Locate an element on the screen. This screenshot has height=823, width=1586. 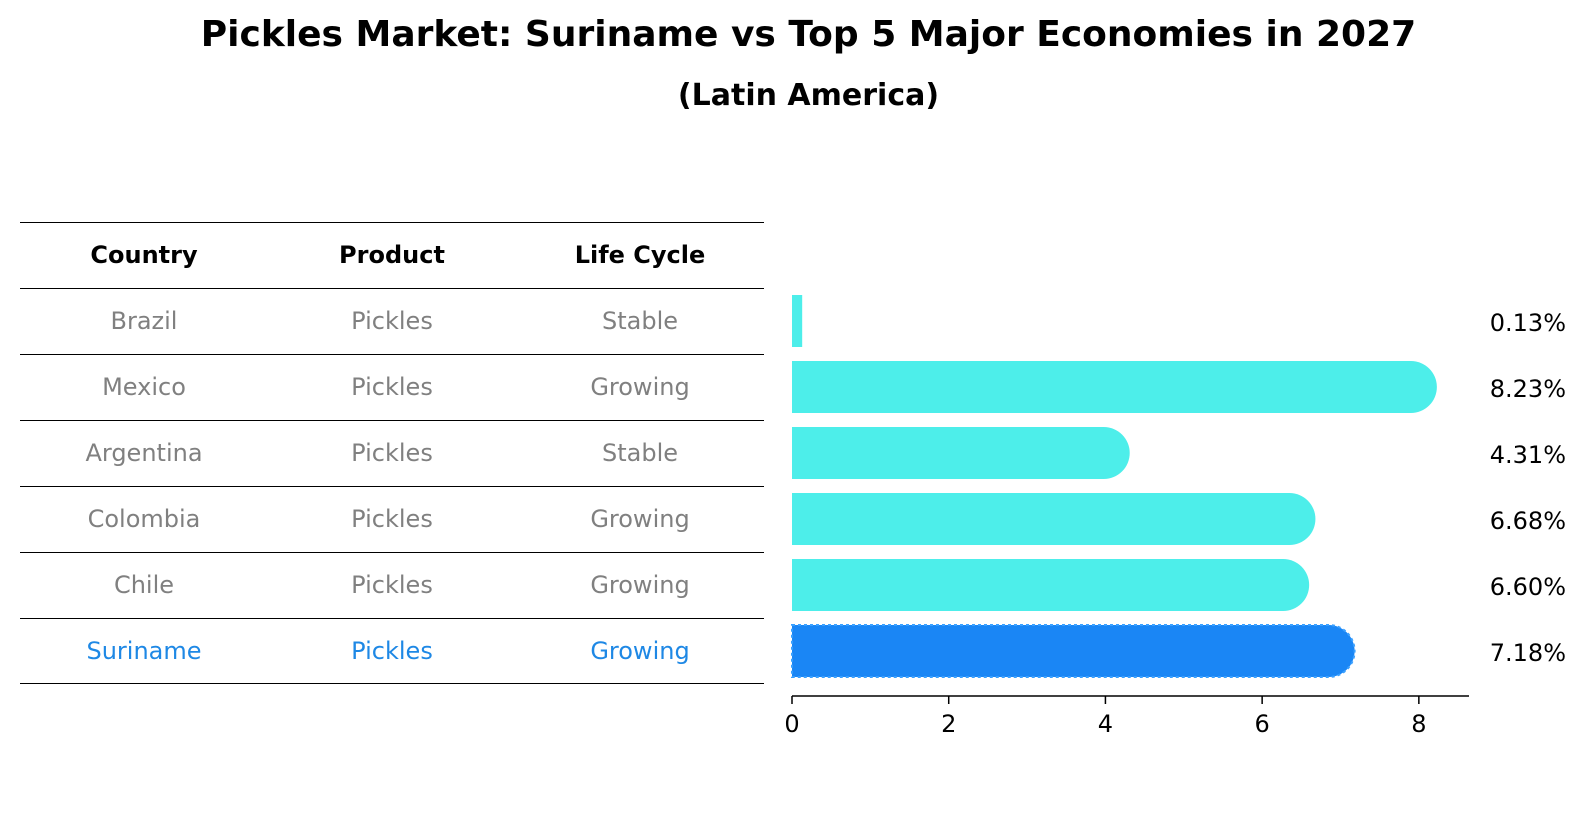
bar-colombia is located at coordinates (1054, 519).